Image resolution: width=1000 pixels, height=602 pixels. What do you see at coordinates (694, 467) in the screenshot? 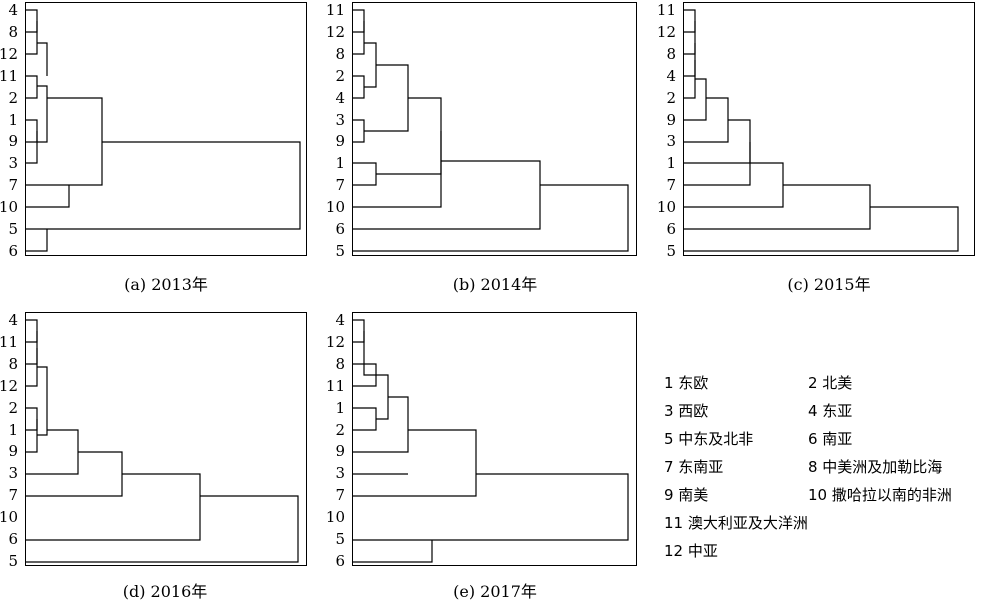
I see `legend-item: 7 东南亚` at bounding box center [694, 467].